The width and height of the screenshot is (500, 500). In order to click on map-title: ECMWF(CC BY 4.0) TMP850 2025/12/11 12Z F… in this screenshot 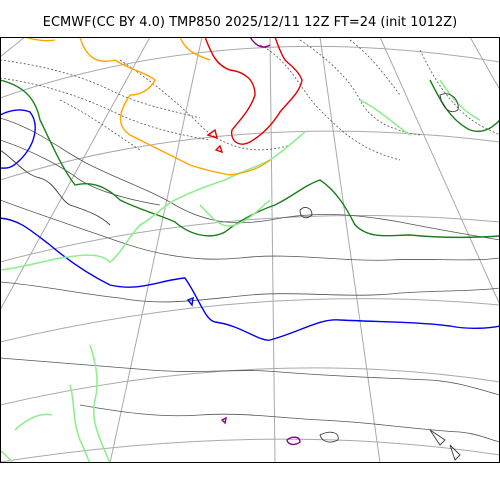, I will do `click(250, 22)`.